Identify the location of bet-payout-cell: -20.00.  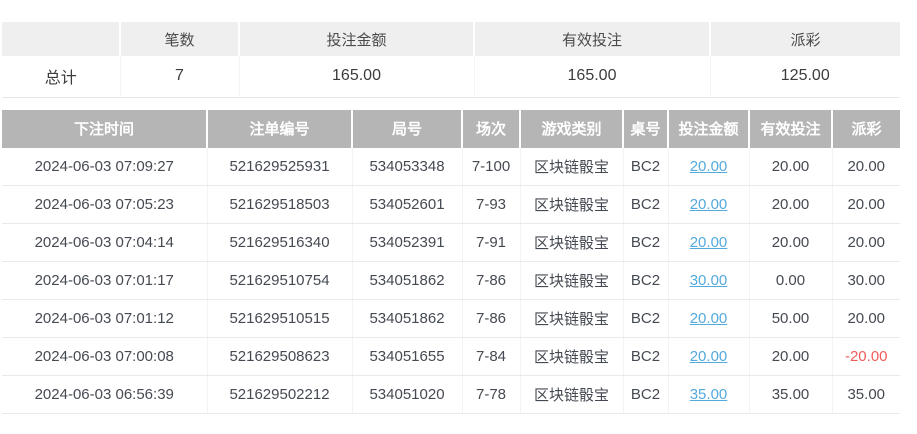
(866, 356).